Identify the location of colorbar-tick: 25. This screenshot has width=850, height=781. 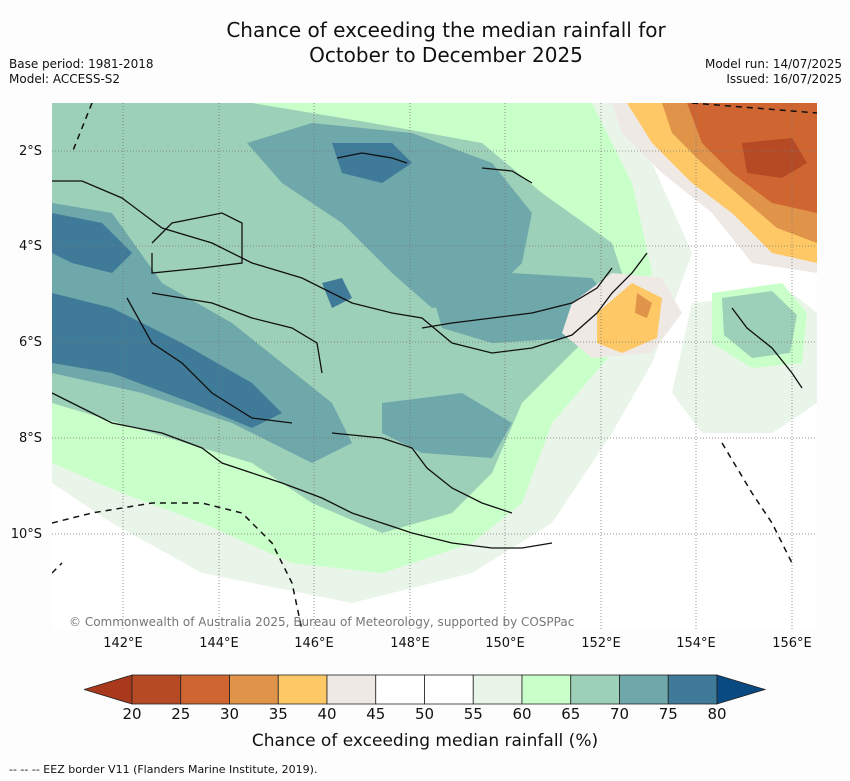
(181, 714).